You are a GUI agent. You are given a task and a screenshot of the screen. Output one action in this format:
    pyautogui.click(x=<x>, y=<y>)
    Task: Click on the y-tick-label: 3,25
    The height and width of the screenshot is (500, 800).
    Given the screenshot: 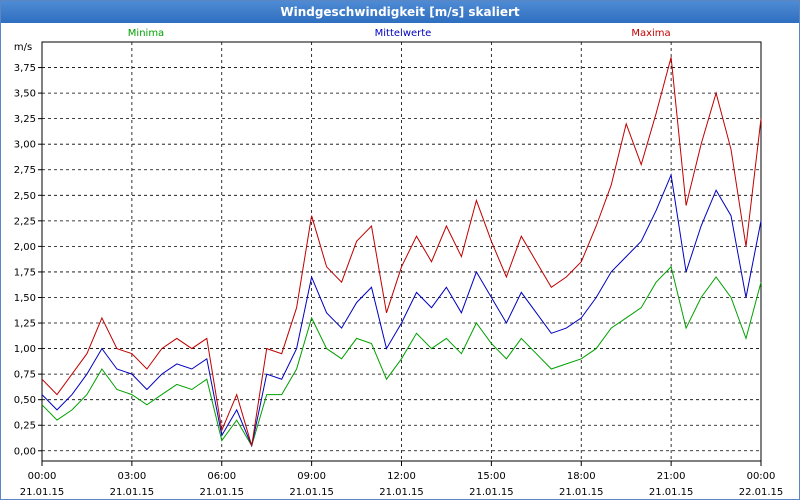 What is the action you would take?
    pyautogui.click(x=25, y=119)
    